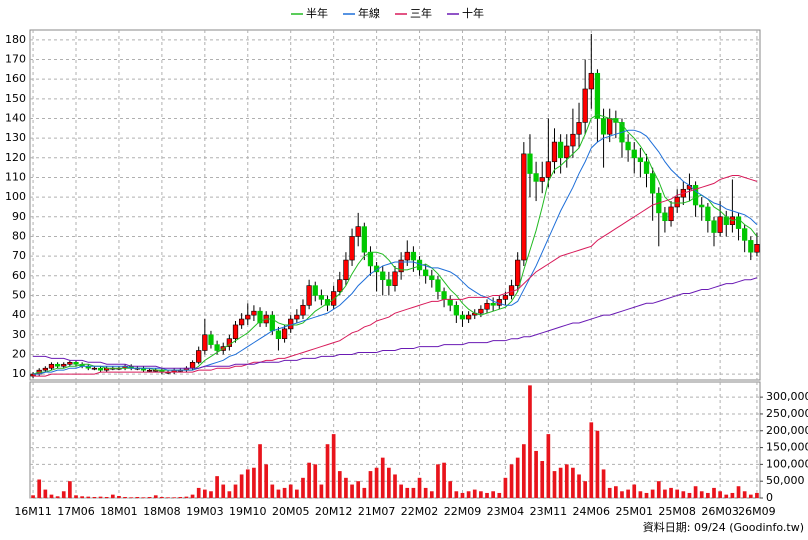 This screenshot has height=540, width=808. Describe the element at coordinates (15, 78) in the screenshot. I see `y-tick-label: 160` at that location.